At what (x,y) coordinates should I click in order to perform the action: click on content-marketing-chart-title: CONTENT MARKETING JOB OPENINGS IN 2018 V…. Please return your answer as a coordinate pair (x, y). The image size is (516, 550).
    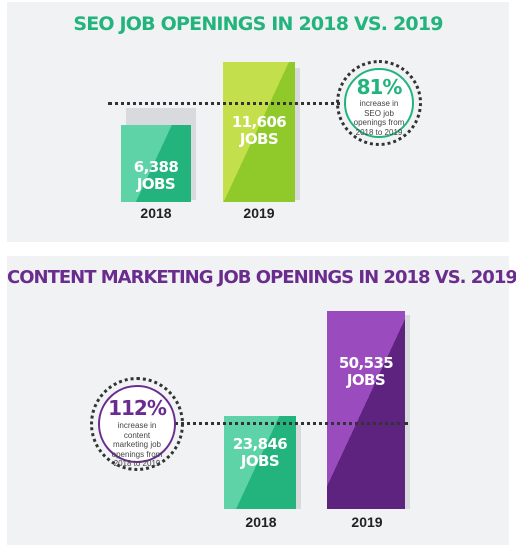
    Looking at the image, I should click on (261, 277).